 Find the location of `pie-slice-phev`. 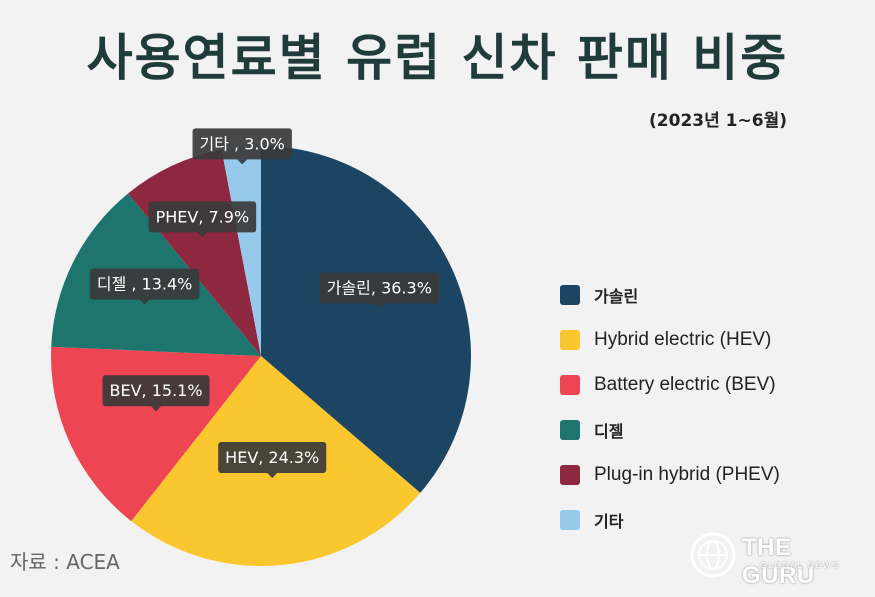

pie-slice-phev is located at coordinates (194, 252).